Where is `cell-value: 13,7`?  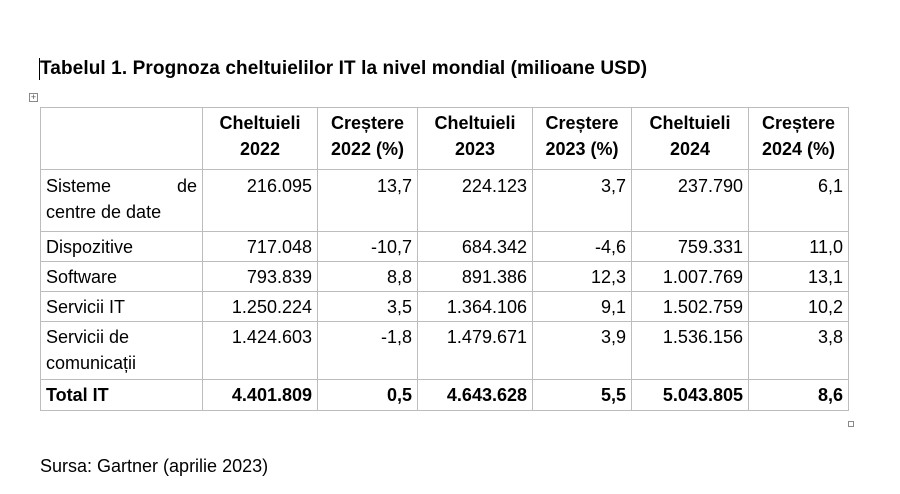 cell-value: 13,7 is located at coordinates (367, 200).